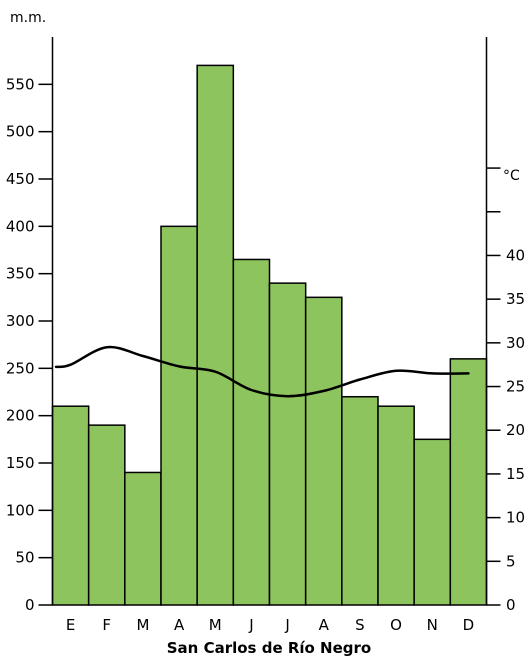  I want to click on x-tick-label-3: M, so click(142, 625).